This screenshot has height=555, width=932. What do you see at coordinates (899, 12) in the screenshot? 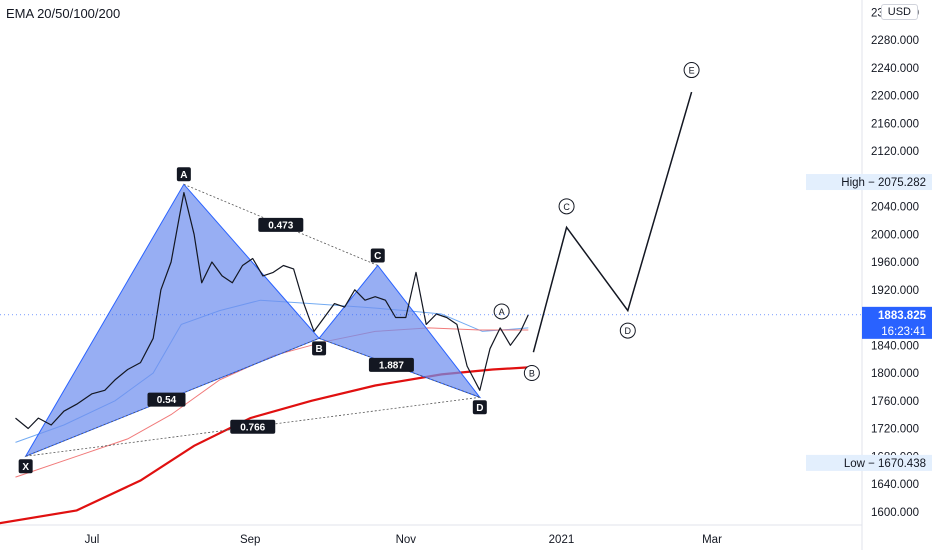
I see `currency-button: USD` at bounding box center [899, 12].